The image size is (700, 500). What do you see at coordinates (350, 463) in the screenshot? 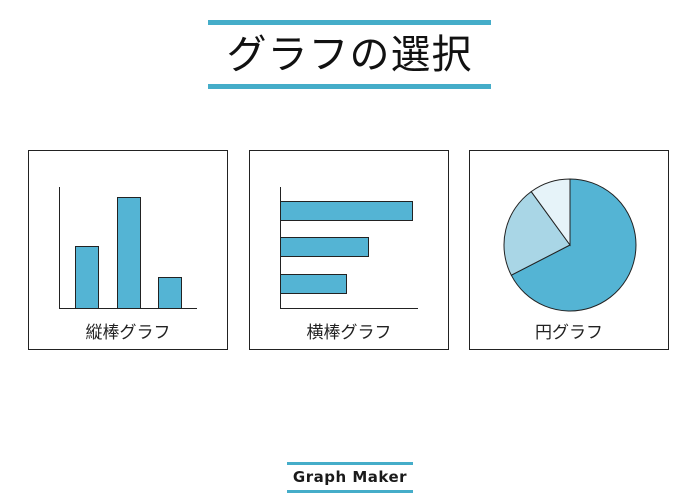
I see `footer-rule-top` at bounding box center [350, 463].